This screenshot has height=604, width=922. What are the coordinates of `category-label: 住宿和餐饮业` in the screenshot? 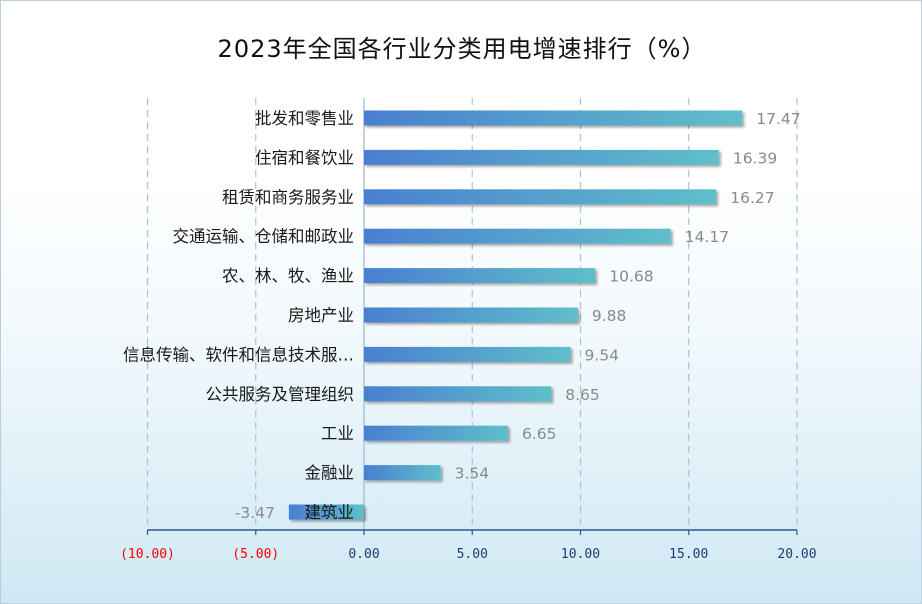 It's located at (304, 157).